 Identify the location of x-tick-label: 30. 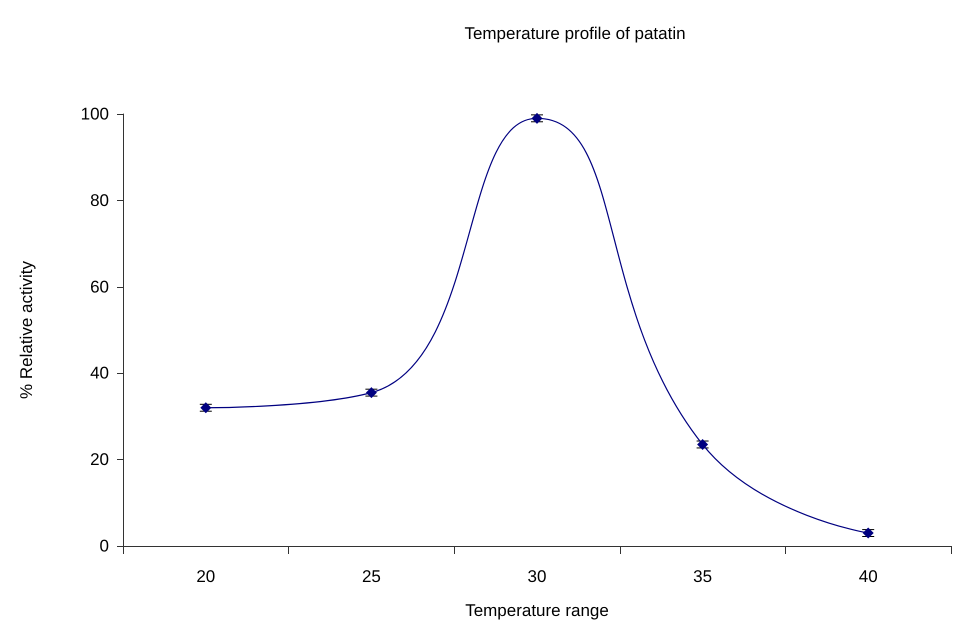
(537, 576).